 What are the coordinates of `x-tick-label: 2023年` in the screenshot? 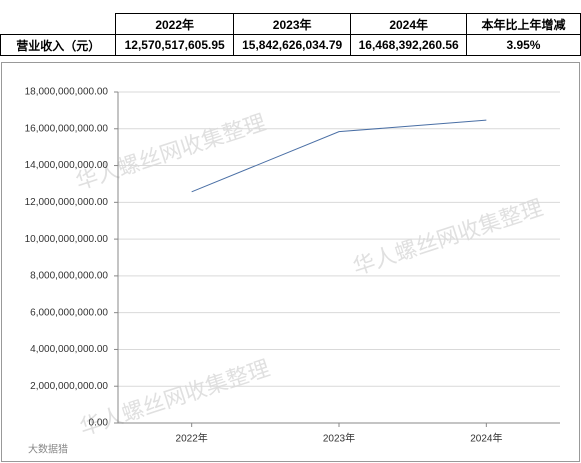 It's located at (339, 438).